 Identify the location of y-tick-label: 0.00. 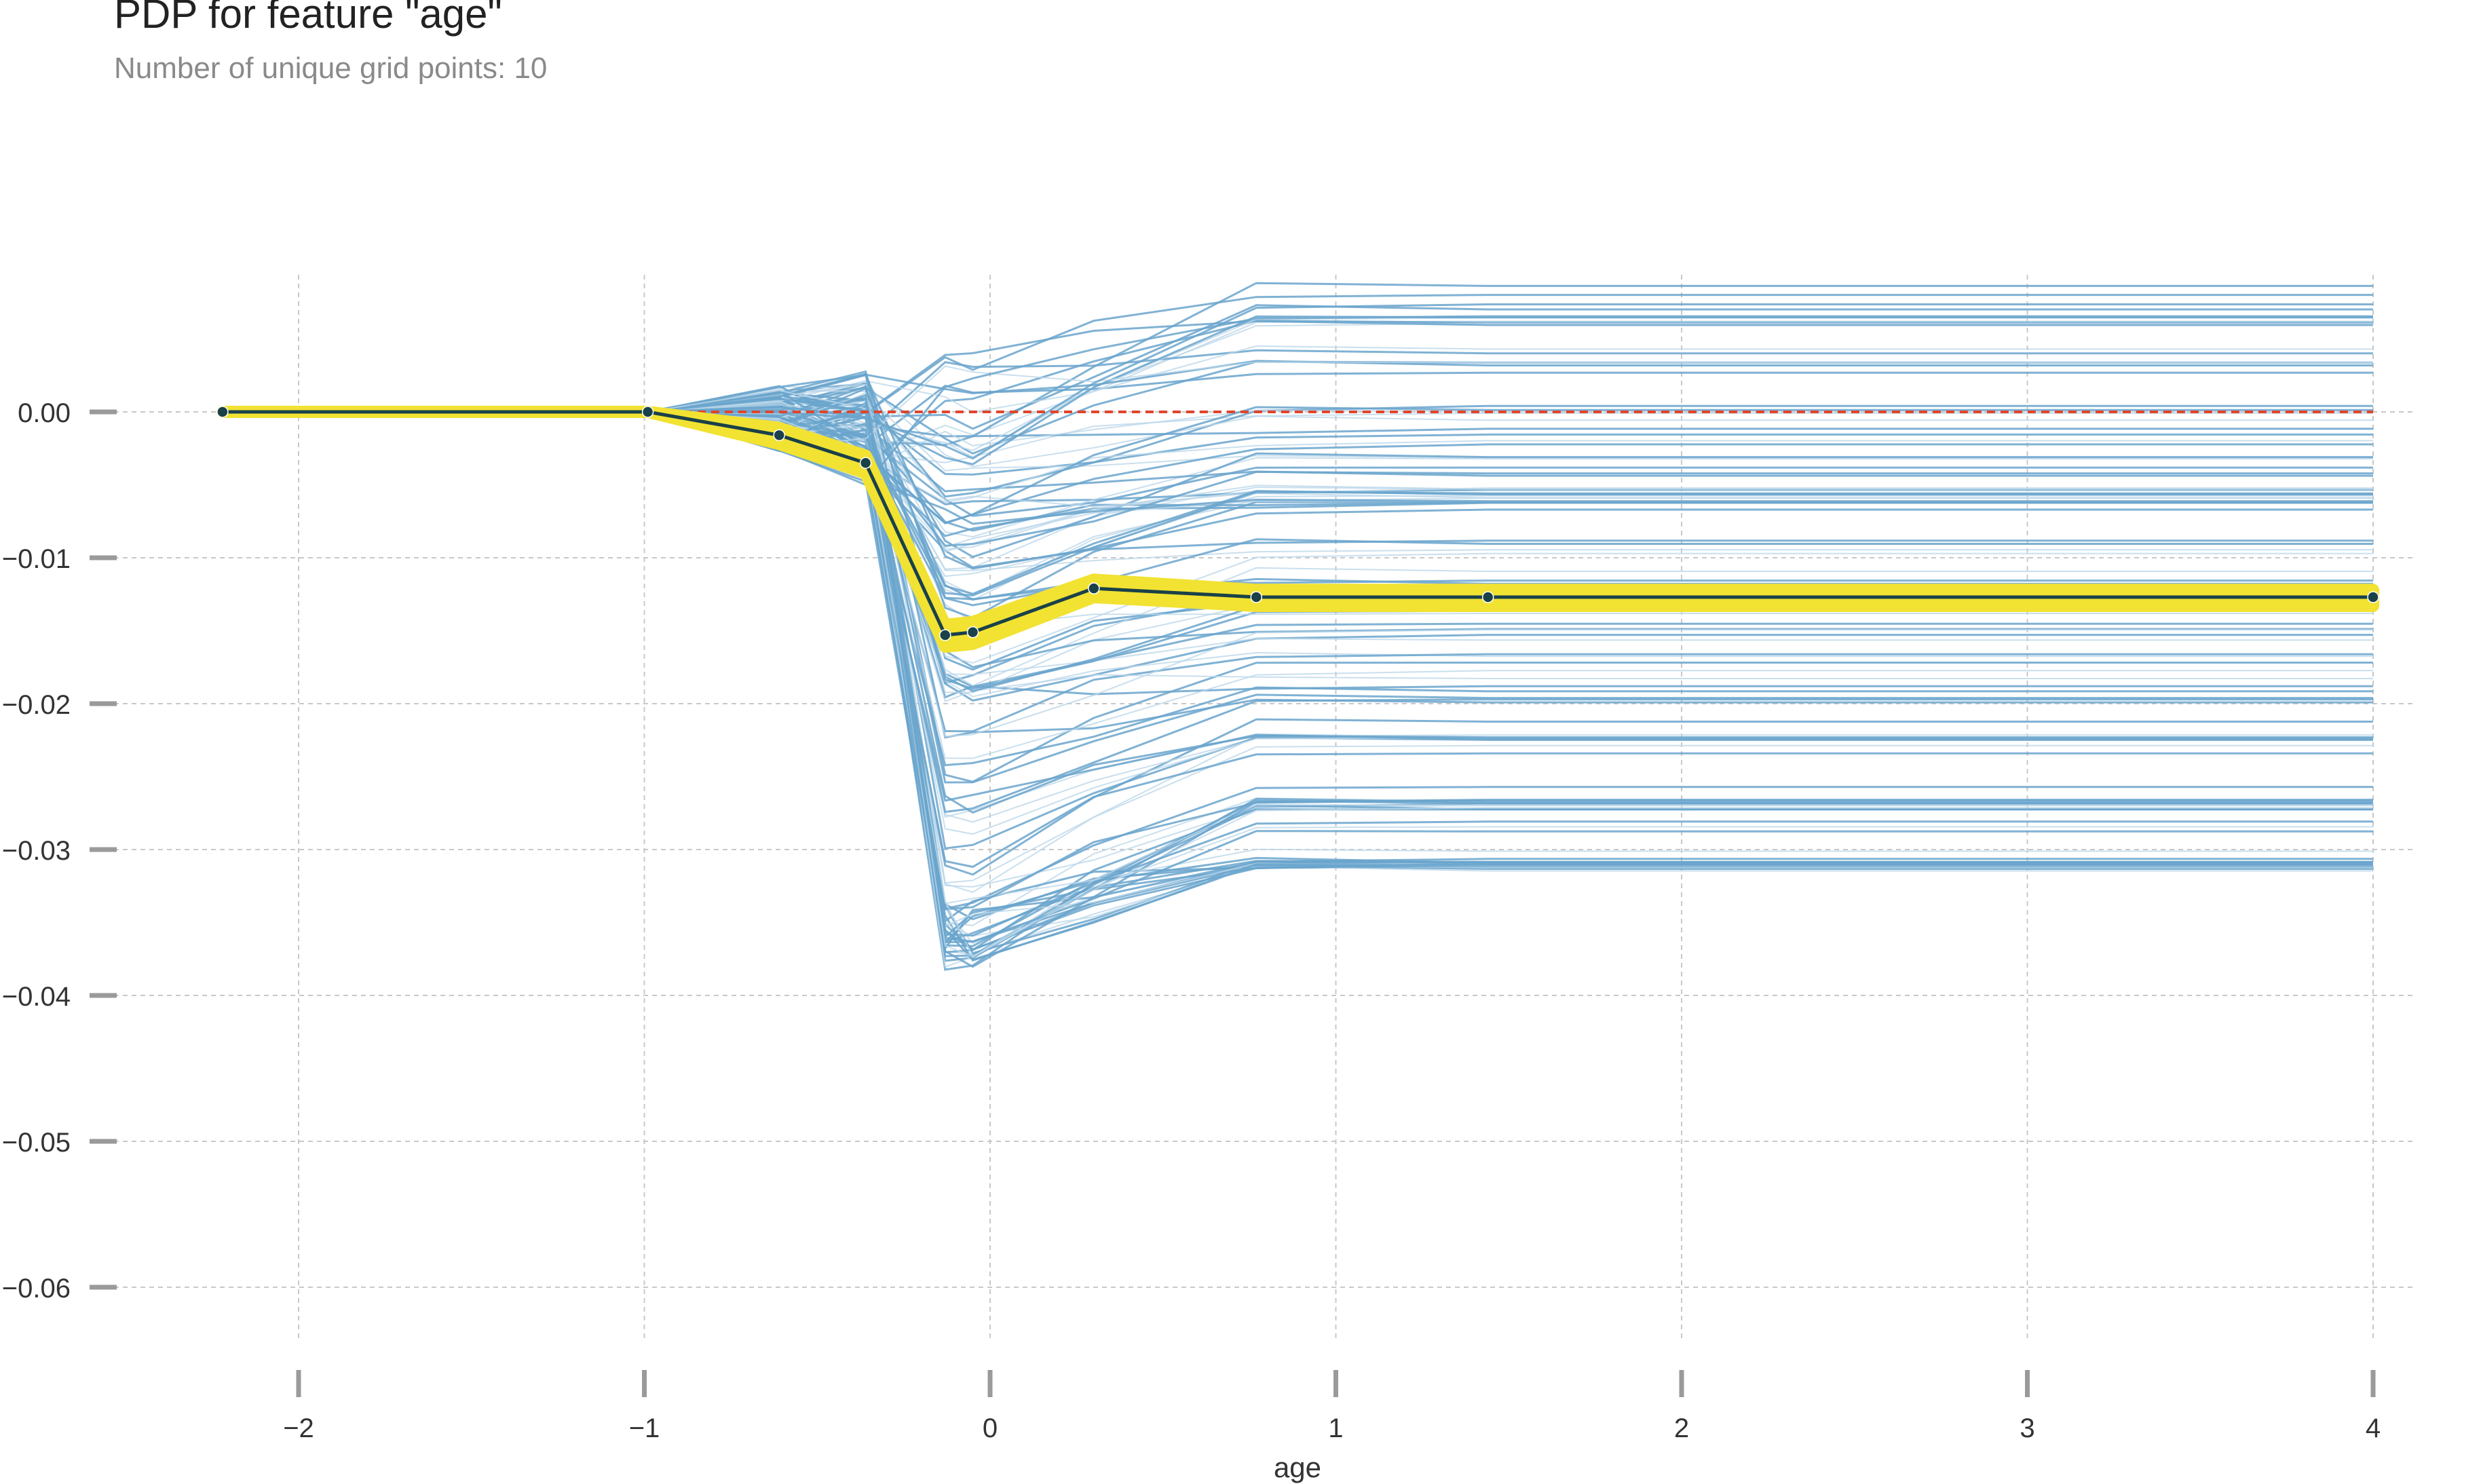
(44, 413).